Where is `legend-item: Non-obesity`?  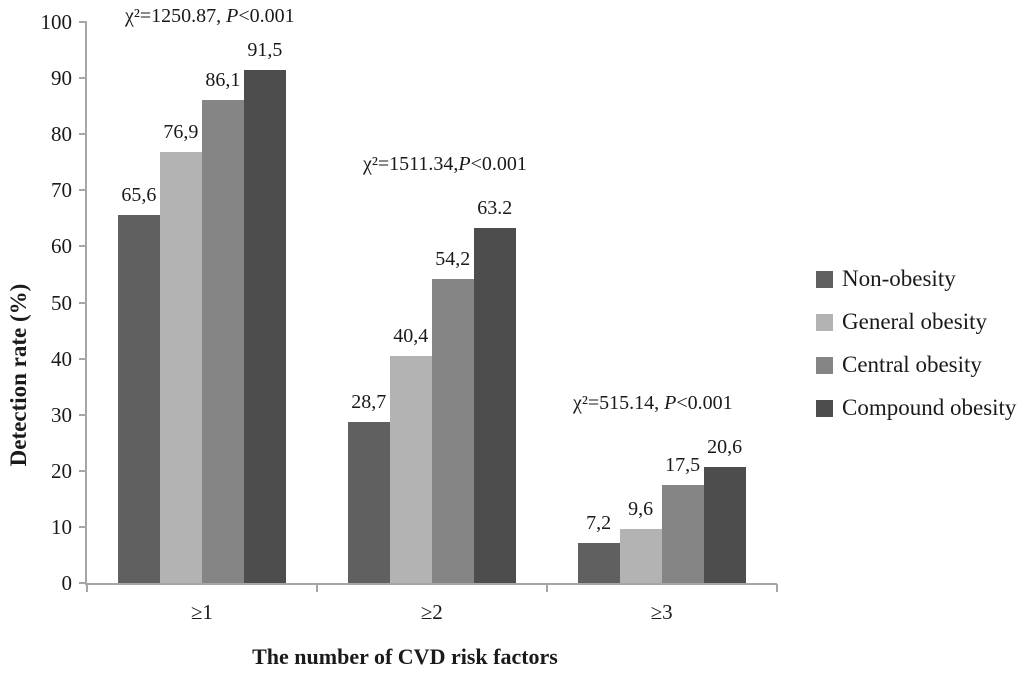
legend-item: Non-obesity is located at coordinates (916, 279).